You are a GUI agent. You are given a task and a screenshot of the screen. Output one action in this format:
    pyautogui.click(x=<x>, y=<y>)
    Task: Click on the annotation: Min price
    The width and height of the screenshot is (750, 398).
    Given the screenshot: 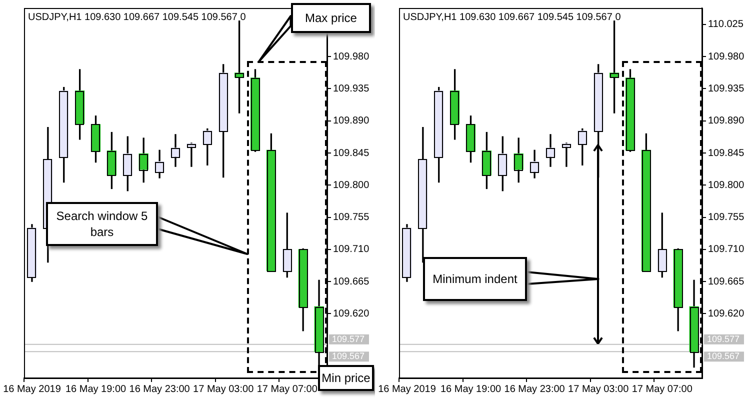 What is the action you would take?
    pyautogui.click(x=346, y=378)
    